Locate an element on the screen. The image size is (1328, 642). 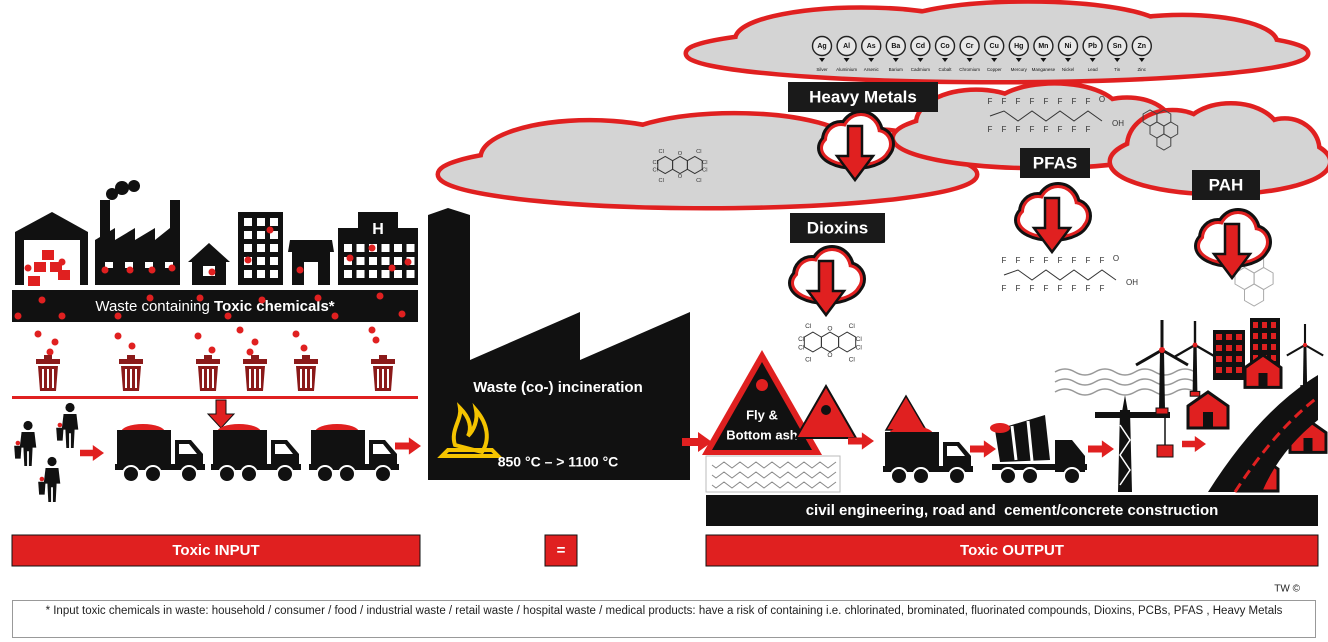
hospital-sign: H is located at coordinates (378, 229).